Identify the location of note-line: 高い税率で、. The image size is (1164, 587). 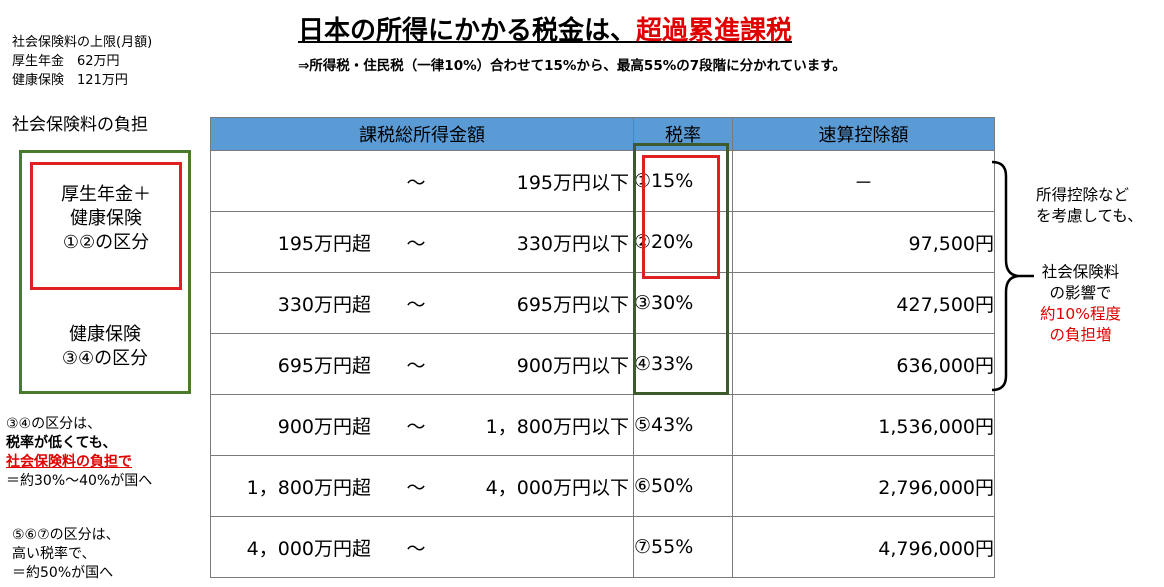
(54, 554).